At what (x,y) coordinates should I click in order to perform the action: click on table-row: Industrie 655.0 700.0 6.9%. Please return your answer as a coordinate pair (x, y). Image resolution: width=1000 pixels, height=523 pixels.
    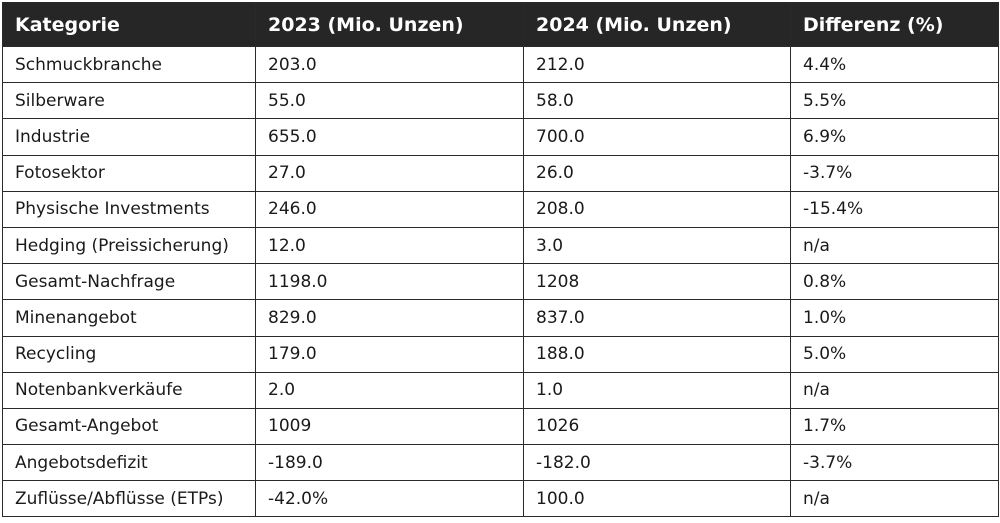
    Looking at the image, I should click on (500, 137).